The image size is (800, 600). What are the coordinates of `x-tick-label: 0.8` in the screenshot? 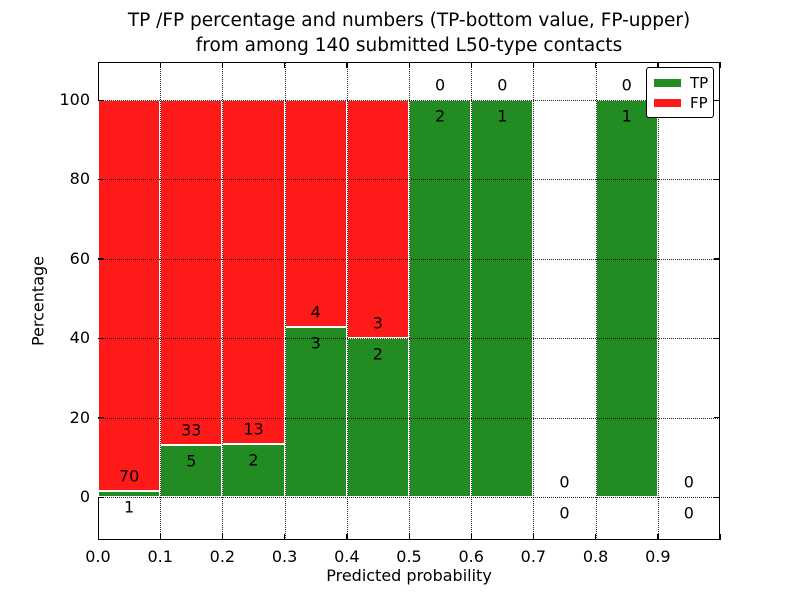 It's located at (595, 556).